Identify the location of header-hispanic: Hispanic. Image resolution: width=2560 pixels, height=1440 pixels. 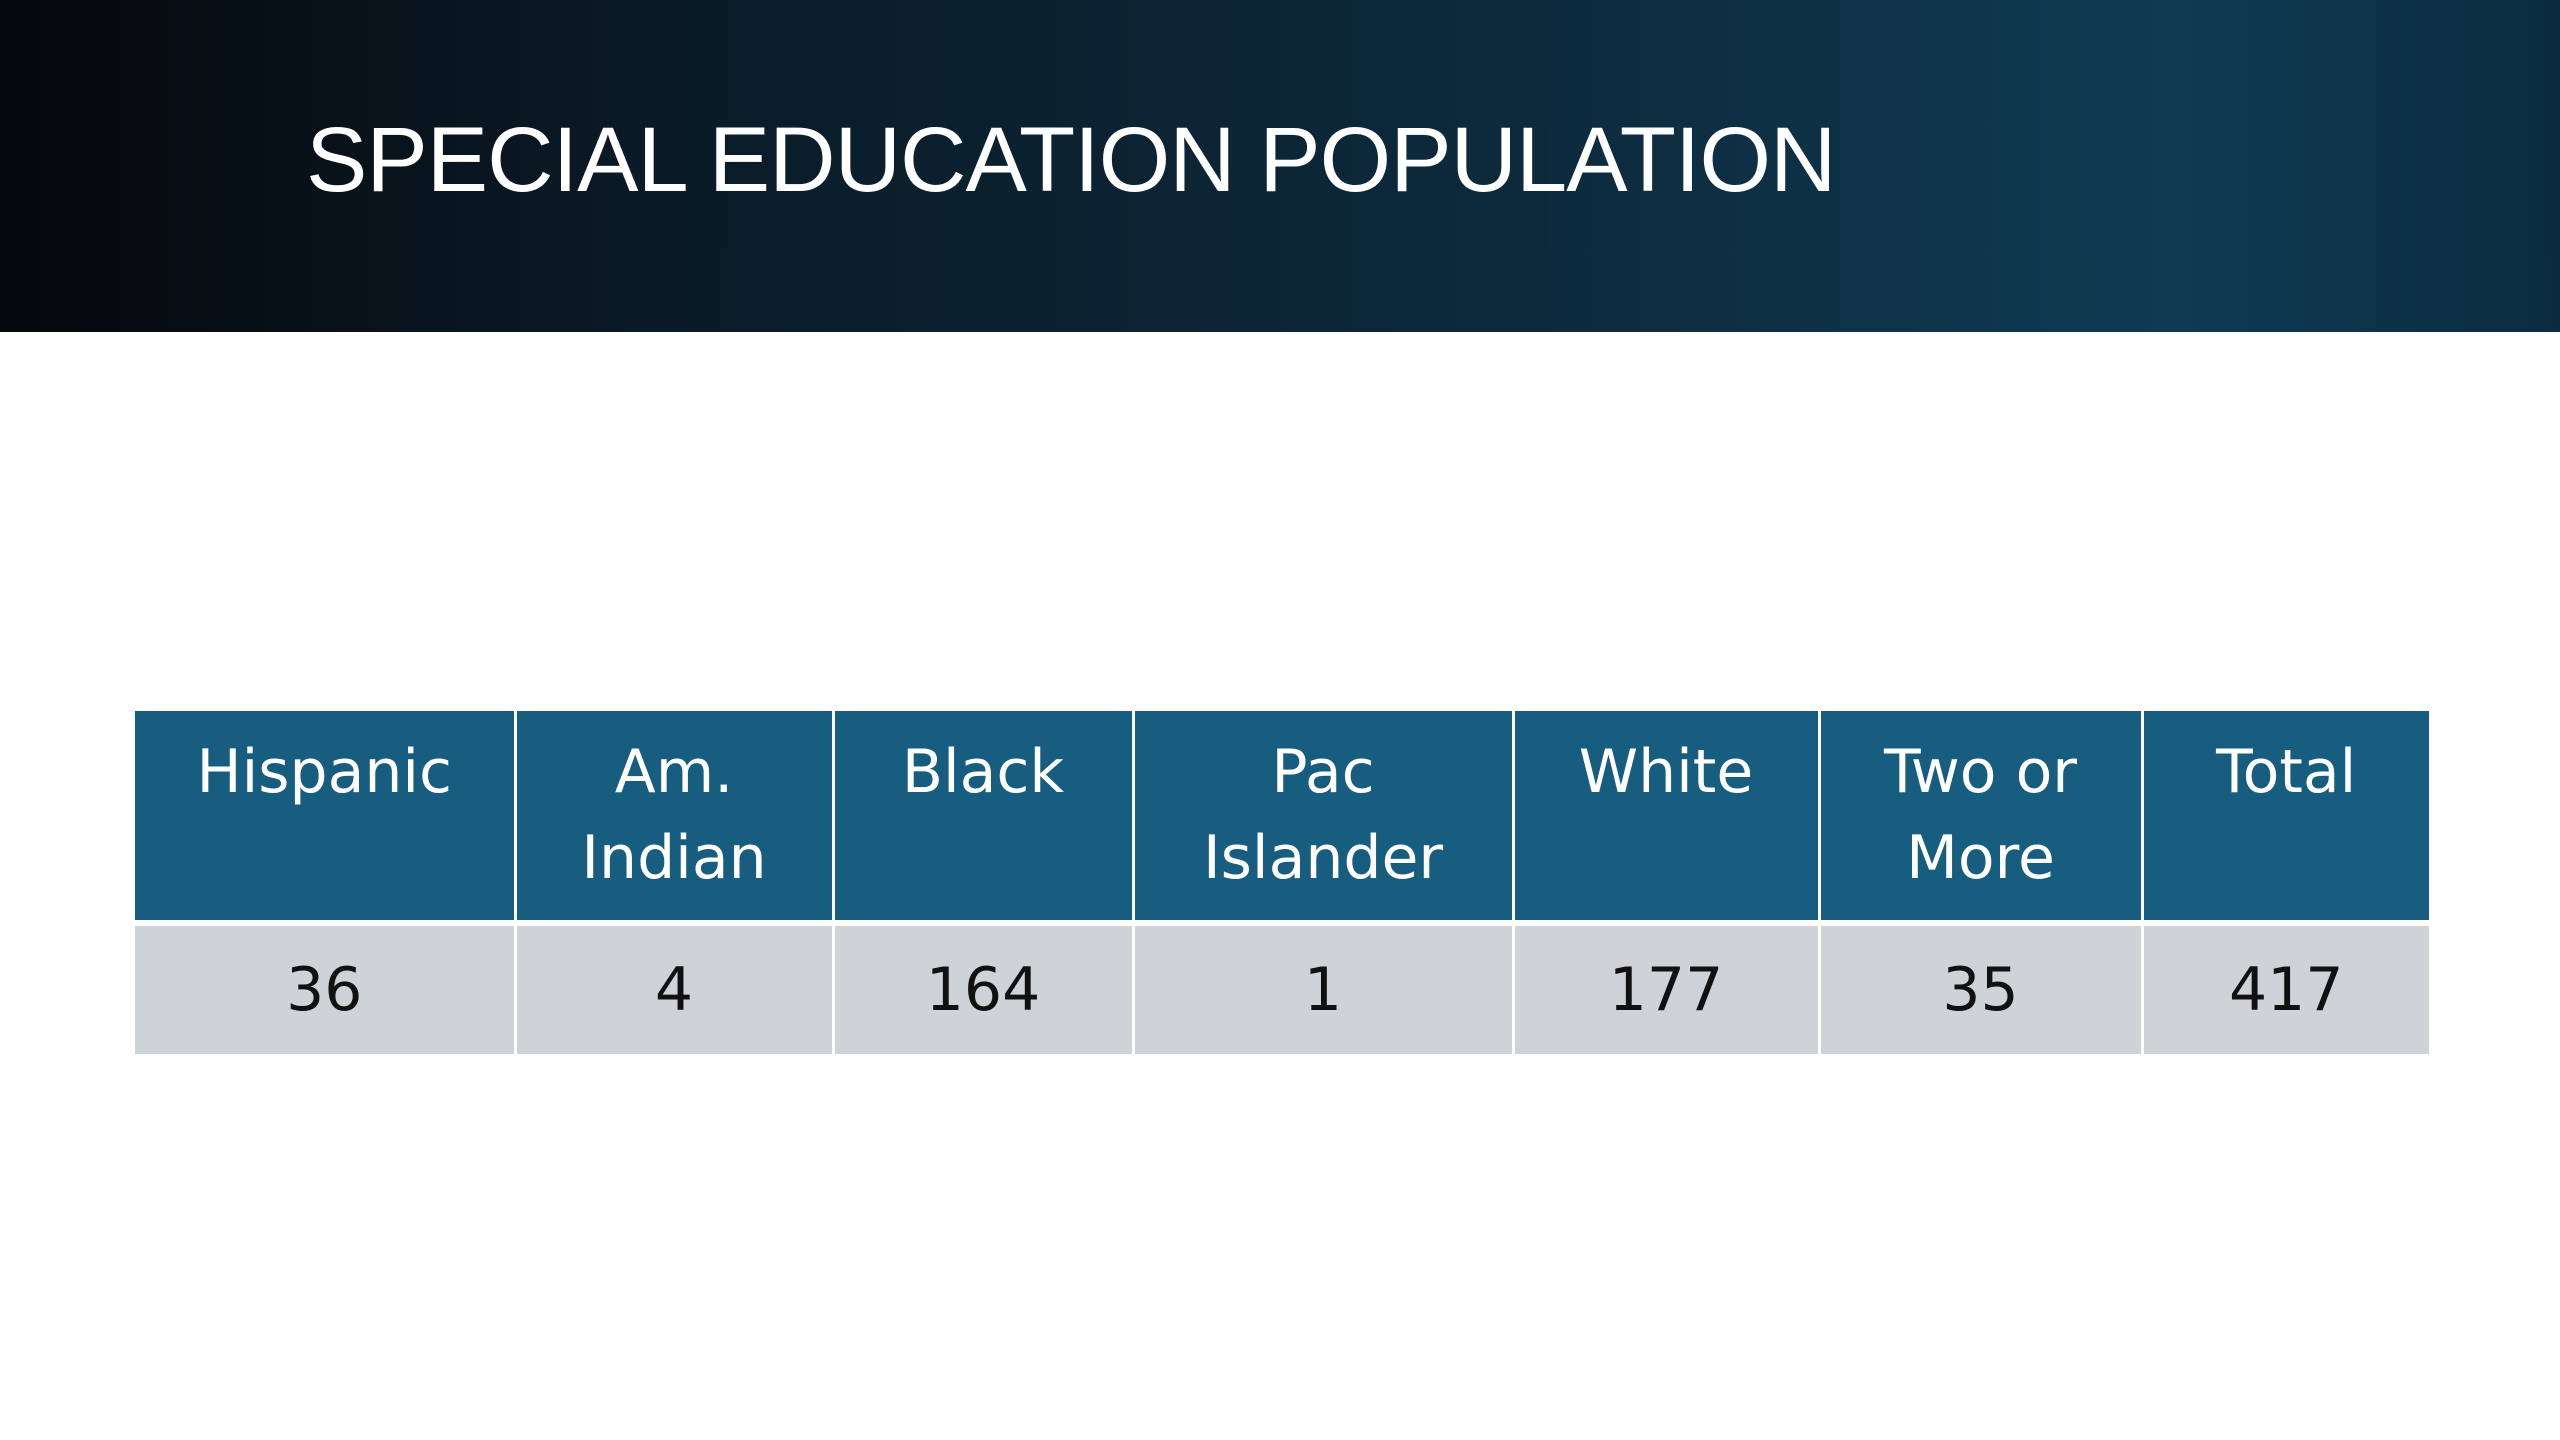
(325, 818).